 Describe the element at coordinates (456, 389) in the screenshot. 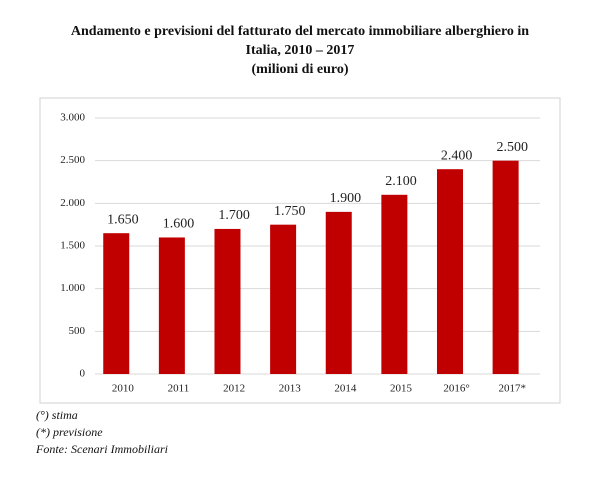

I see `x-tick-label: 2016°` at that location.